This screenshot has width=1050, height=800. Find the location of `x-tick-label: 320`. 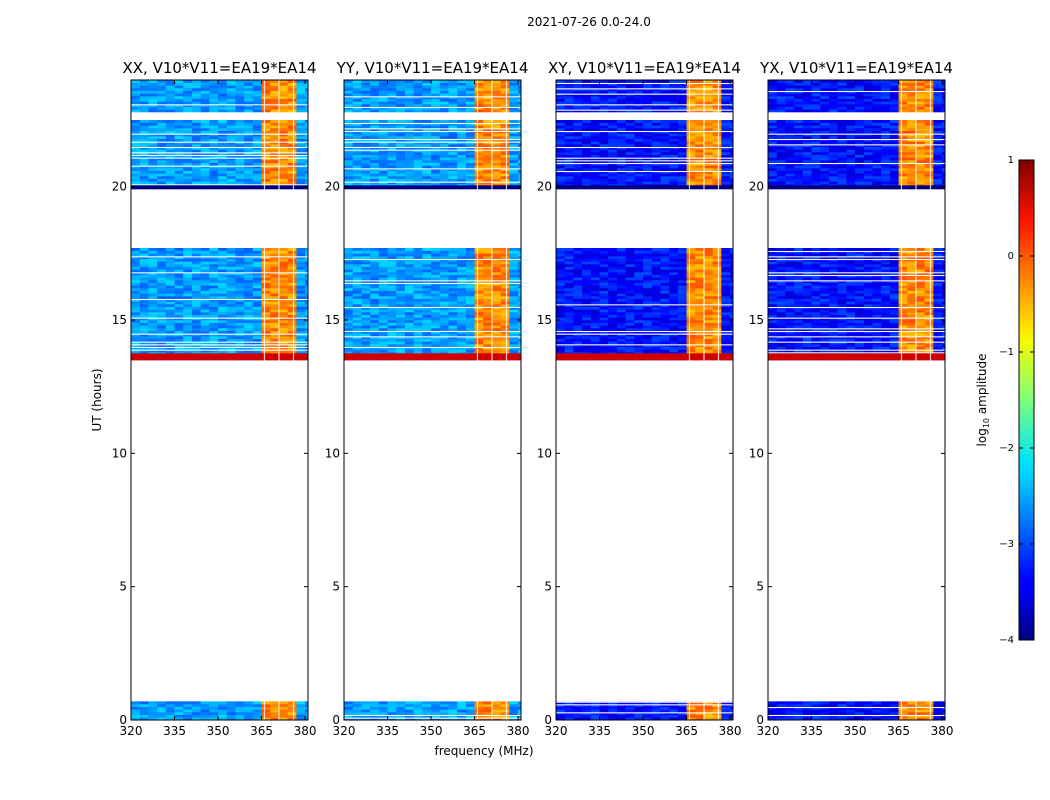

x-tick-label: 320 is located at coordinates (131, 731).